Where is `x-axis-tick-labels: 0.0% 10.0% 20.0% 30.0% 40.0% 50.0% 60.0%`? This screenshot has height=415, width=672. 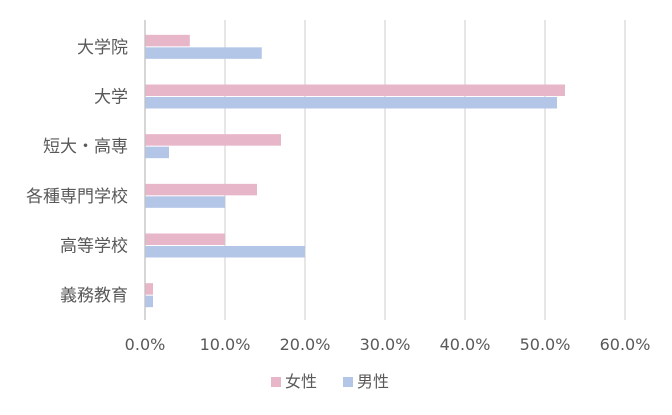
x-axis-tick-labels: 0.0% 10.0% 20.0% 30.0% 40.0% 50.0% 60.0% is located at coordinates (388, 344).